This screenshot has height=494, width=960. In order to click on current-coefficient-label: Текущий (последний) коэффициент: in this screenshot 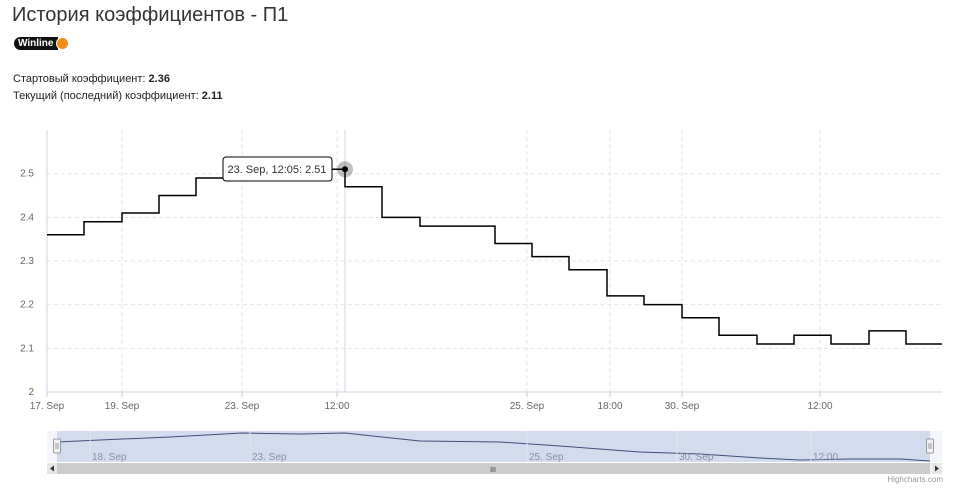, I will do `click(107, 96)`.